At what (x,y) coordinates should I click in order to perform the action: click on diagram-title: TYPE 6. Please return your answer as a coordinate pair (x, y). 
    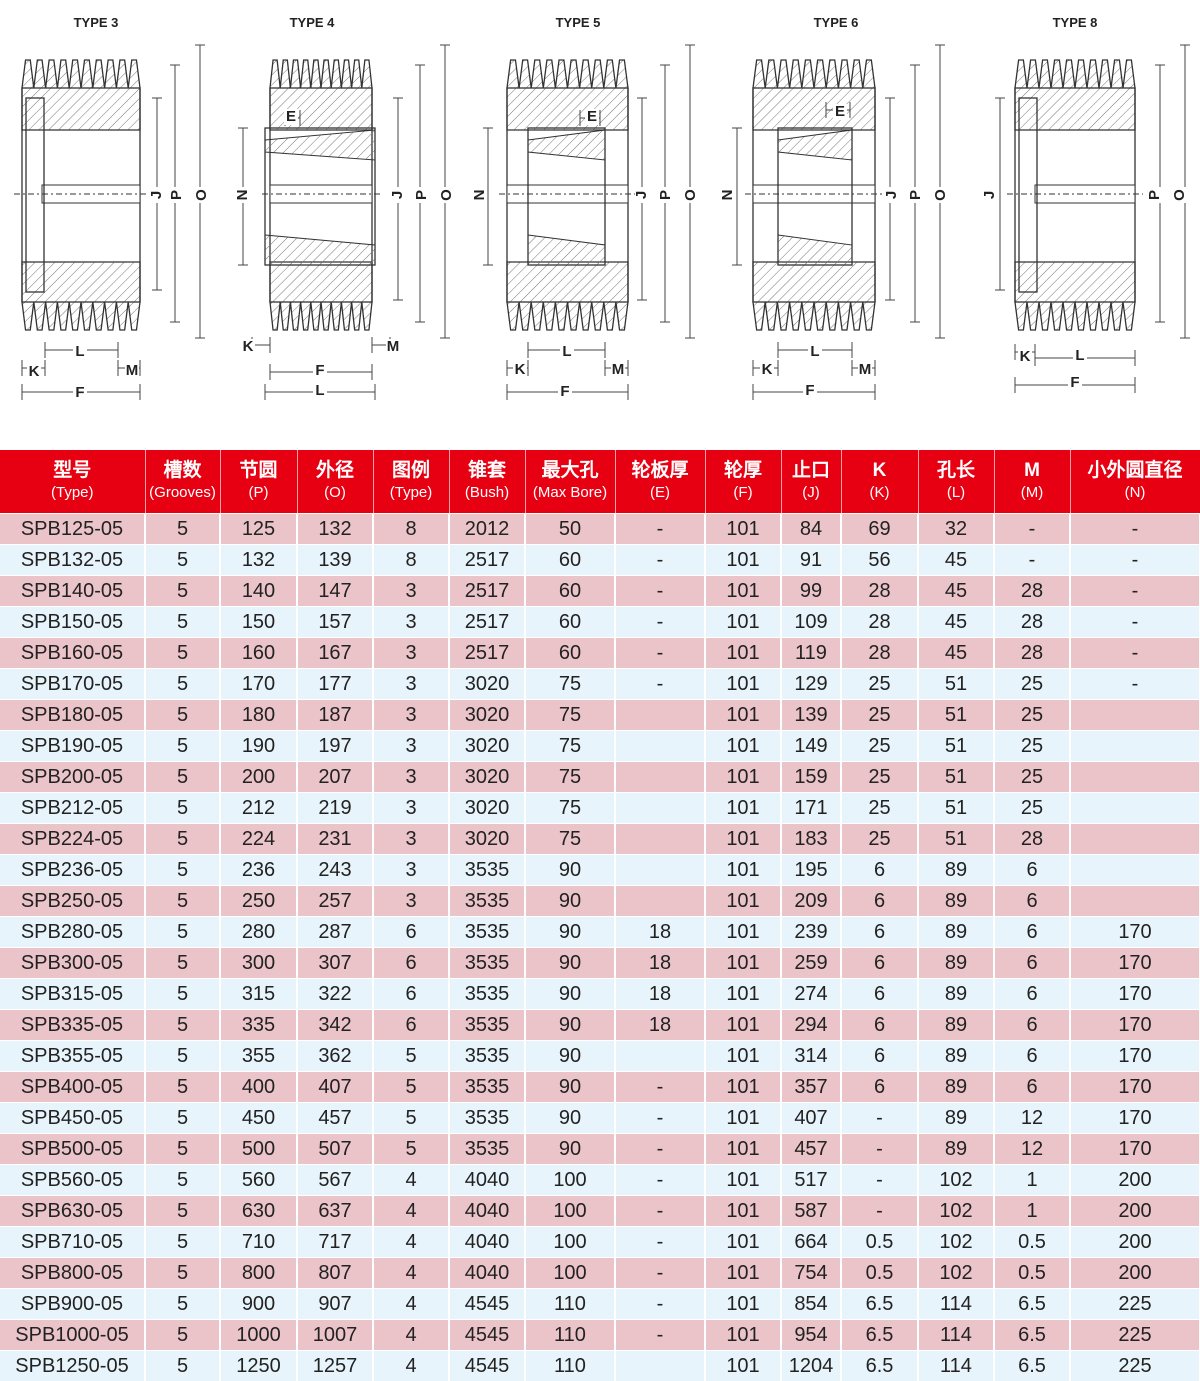
    Looking at the image, I should click on (836, 22).